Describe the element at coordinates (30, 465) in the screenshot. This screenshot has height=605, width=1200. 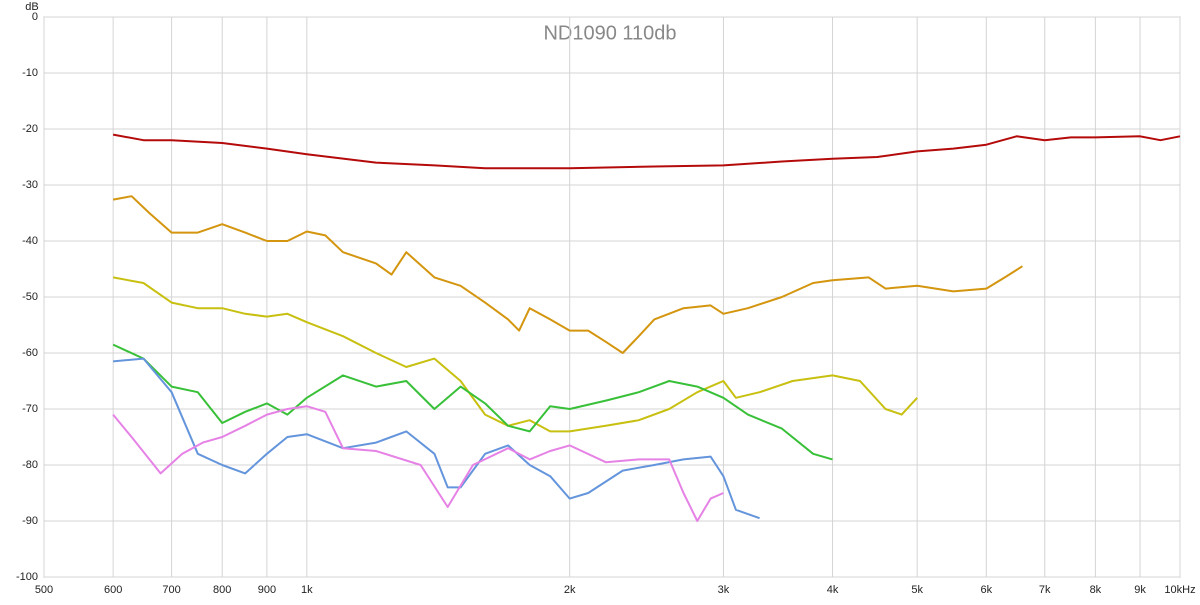
I see `y-tick-label: -80` at that location.